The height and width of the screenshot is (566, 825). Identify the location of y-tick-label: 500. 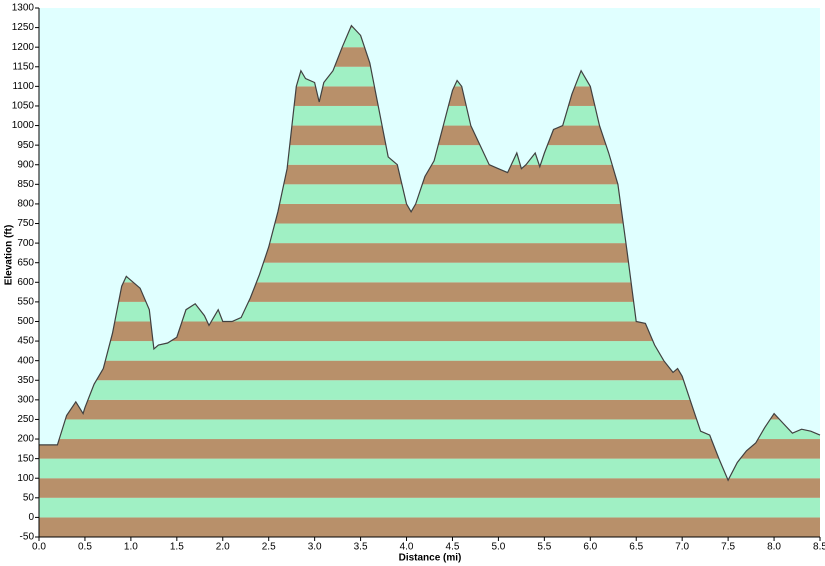
(25, 321).